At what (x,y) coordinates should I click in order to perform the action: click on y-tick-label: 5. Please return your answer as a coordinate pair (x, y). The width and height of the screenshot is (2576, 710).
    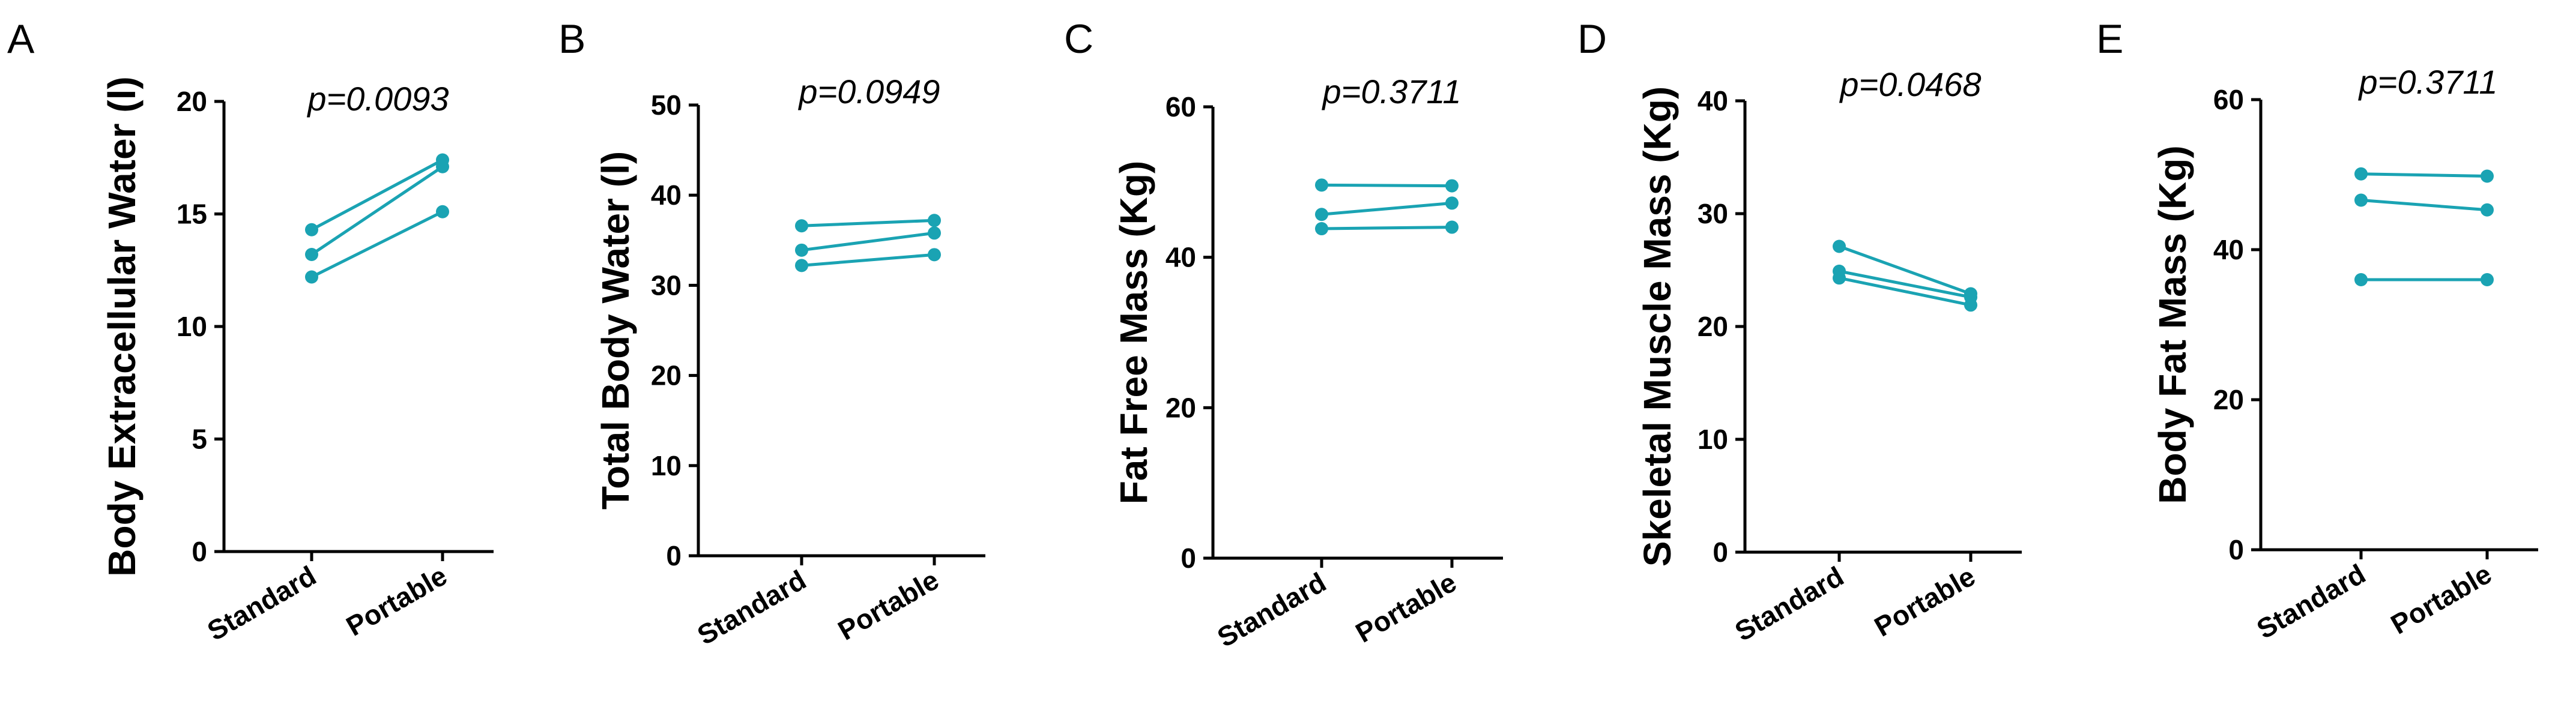
    Looking at the image, I should click on (199, 439).